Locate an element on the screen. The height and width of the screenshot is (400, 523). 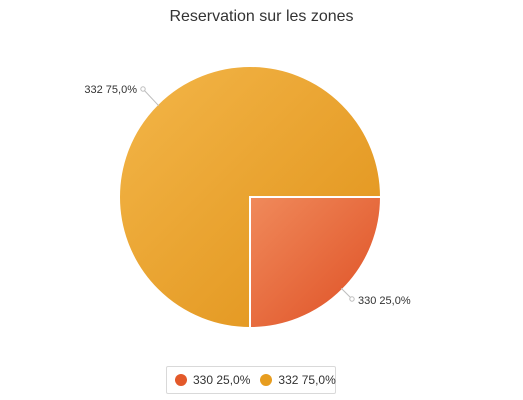
legend-label-330: 330 25,0% is located at coordinates (222, 380).